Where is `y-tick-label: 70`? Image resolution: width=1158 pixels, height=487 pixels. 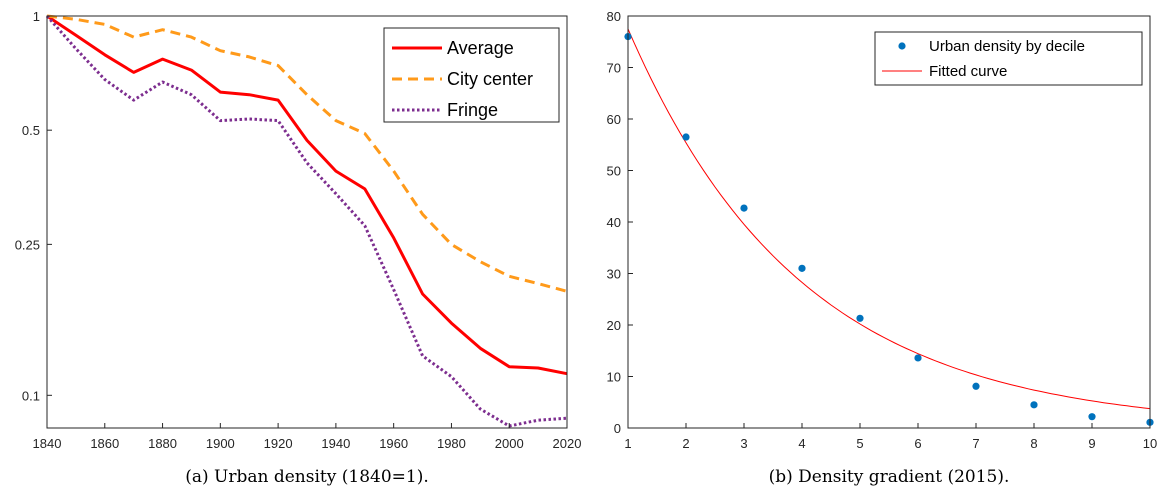 y-tick-label: 70 is located at coordinates (614, 68).